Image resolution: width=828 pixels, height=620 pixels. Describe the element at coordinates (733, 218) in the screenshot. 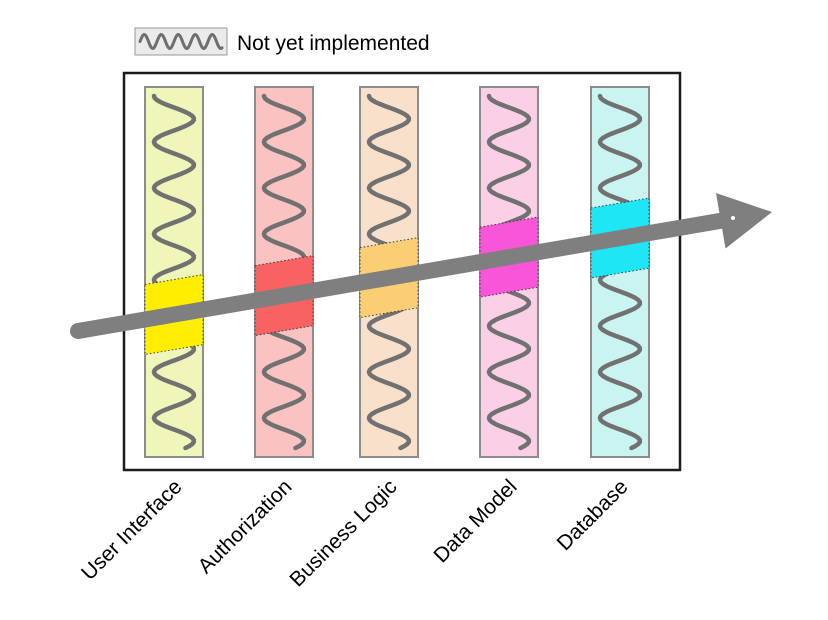

I see `arrowhead-dot` at that location.